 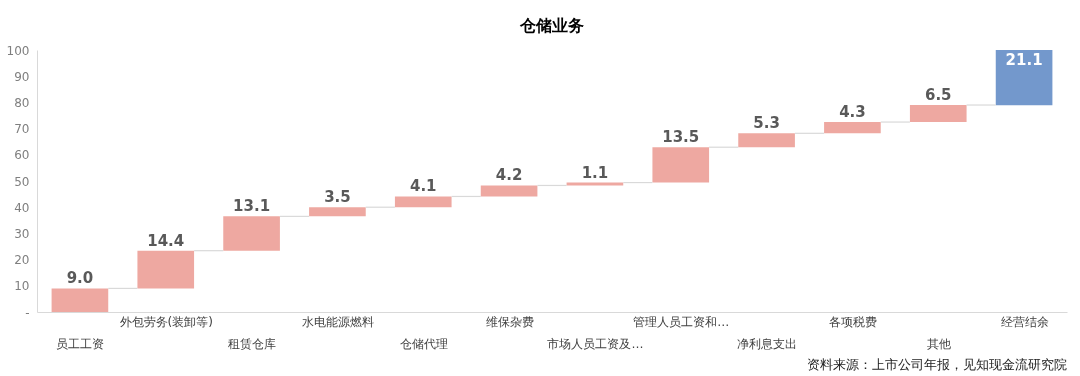 I want to click on y-tick-label: 40, so click(x=22, y=207).